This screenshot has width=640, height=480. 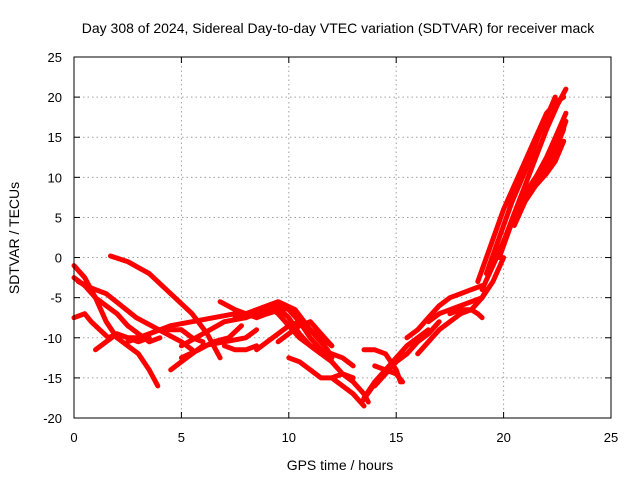 I want to click on y-axis-label: SDTVAR / TECUs, so click(x=14, y=238).